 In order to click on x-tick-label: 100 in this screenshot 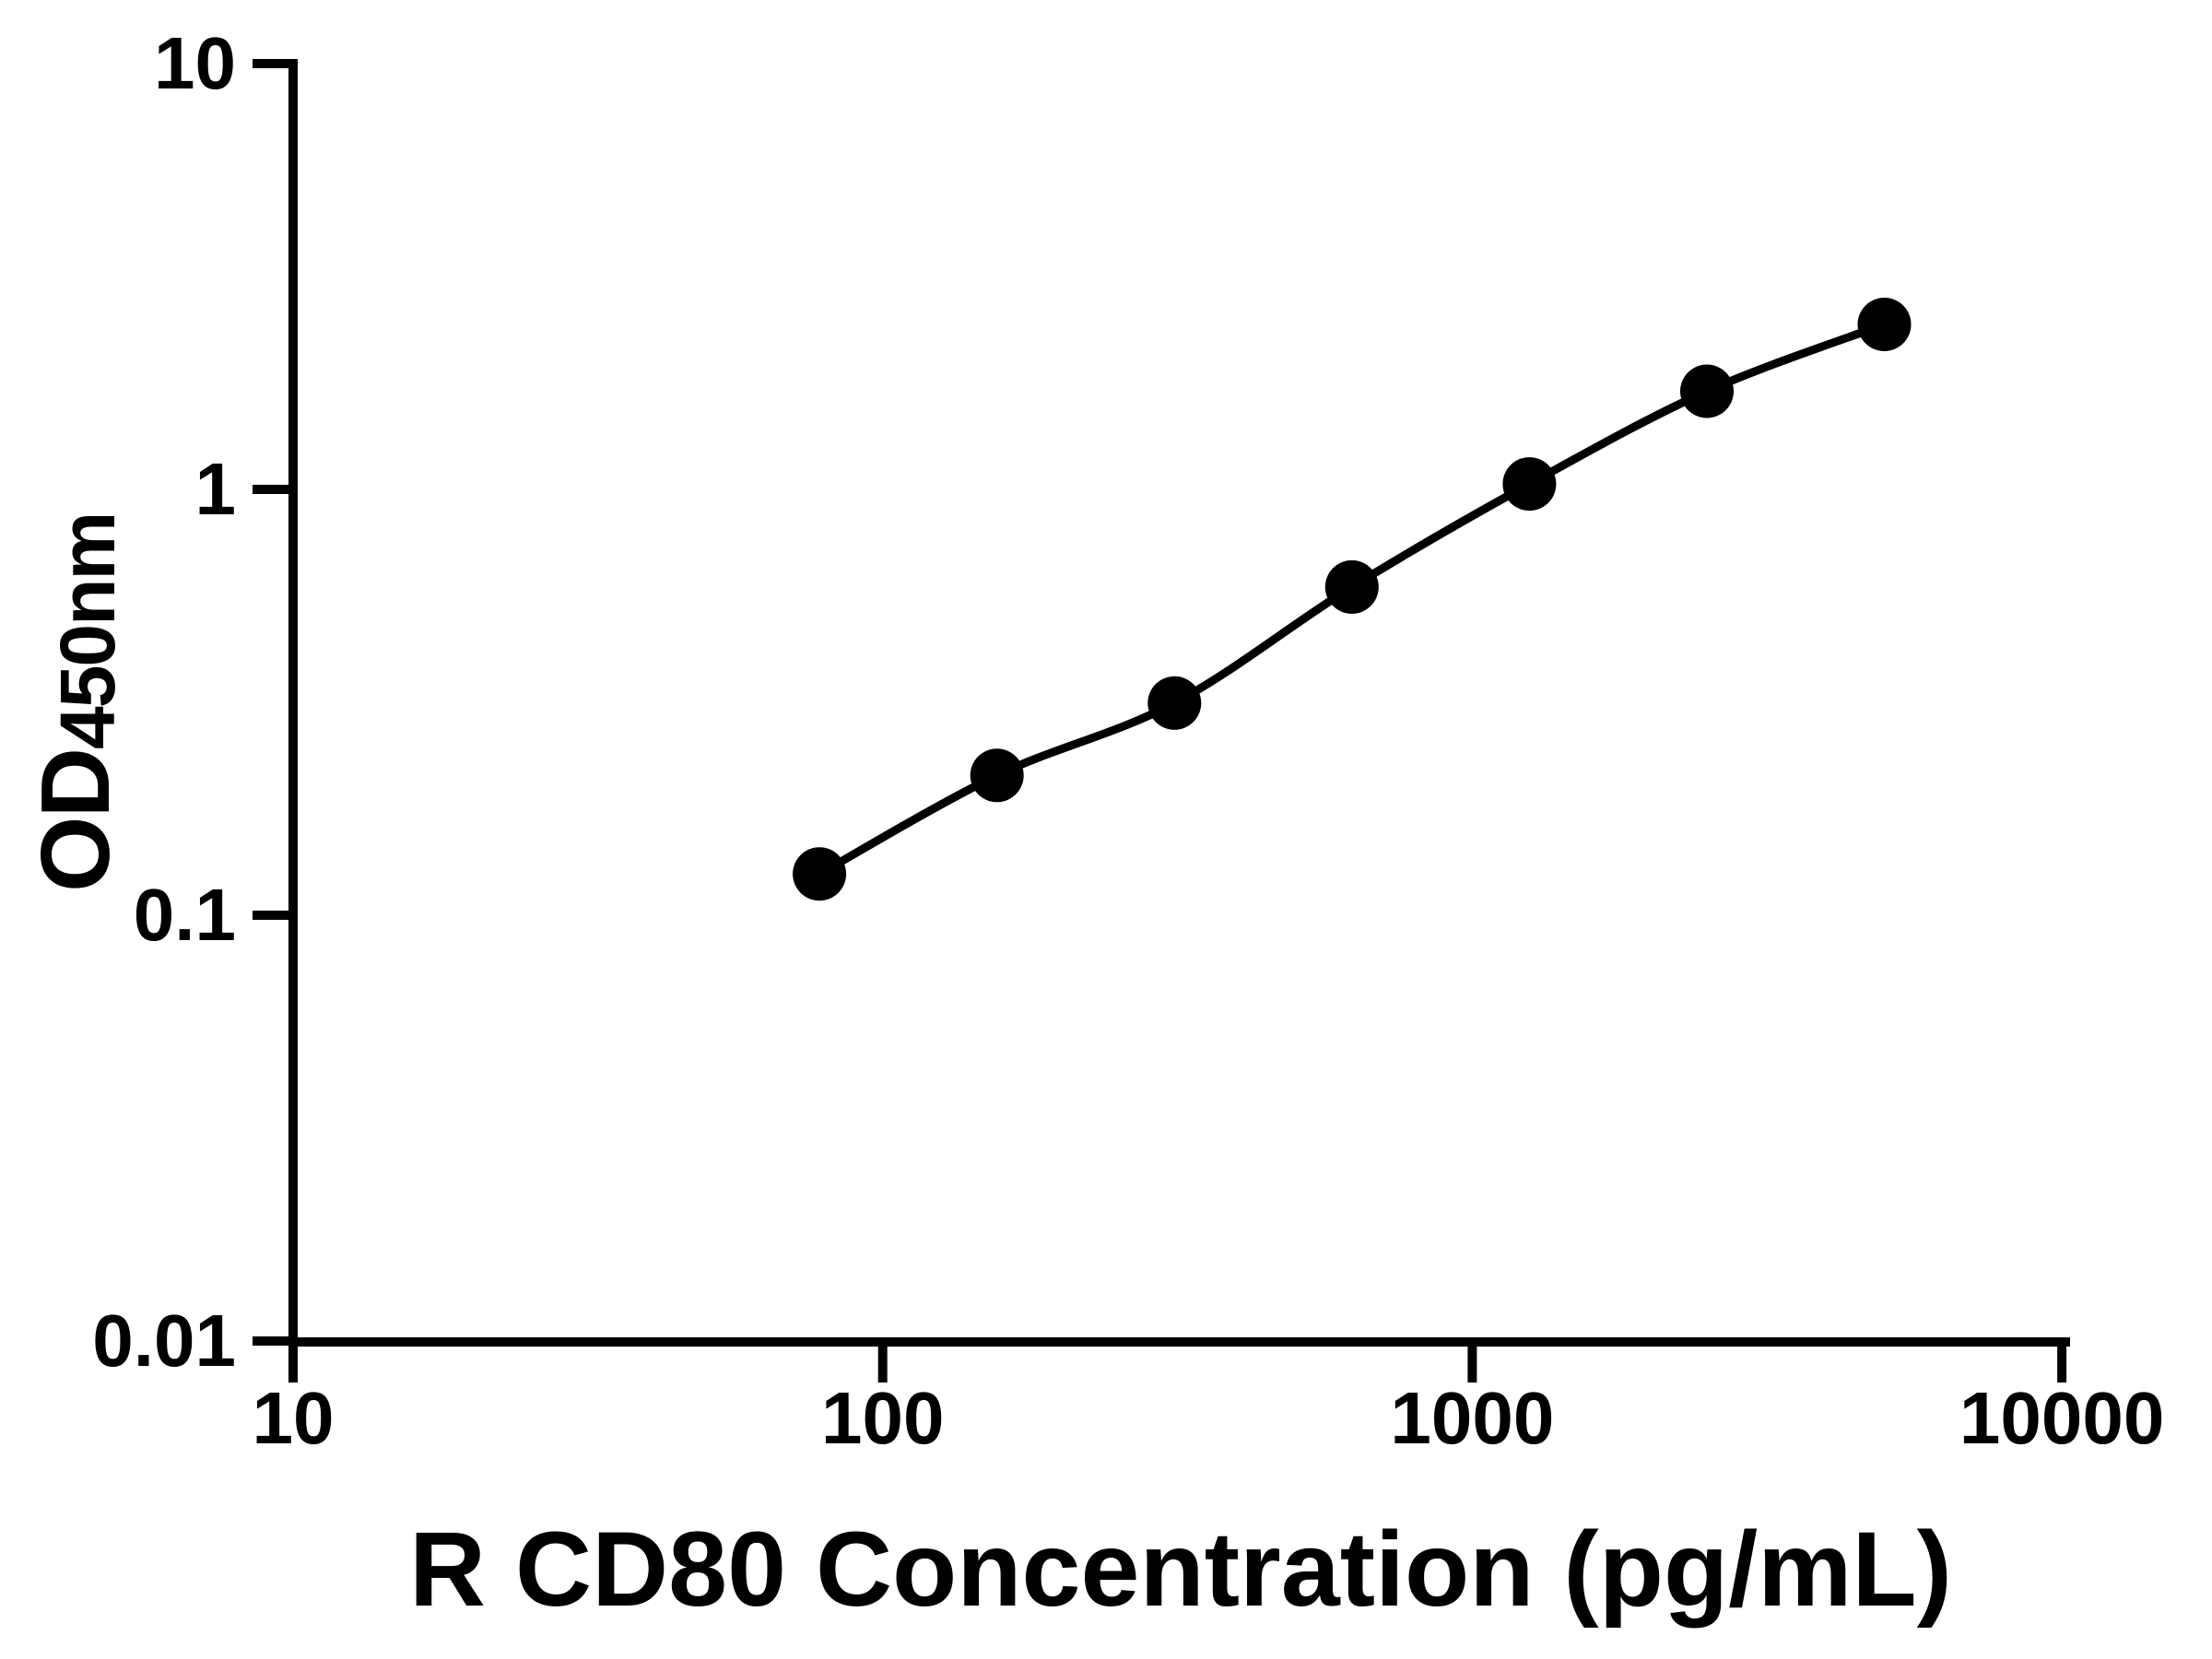, I will do `click(882, 1418)`.